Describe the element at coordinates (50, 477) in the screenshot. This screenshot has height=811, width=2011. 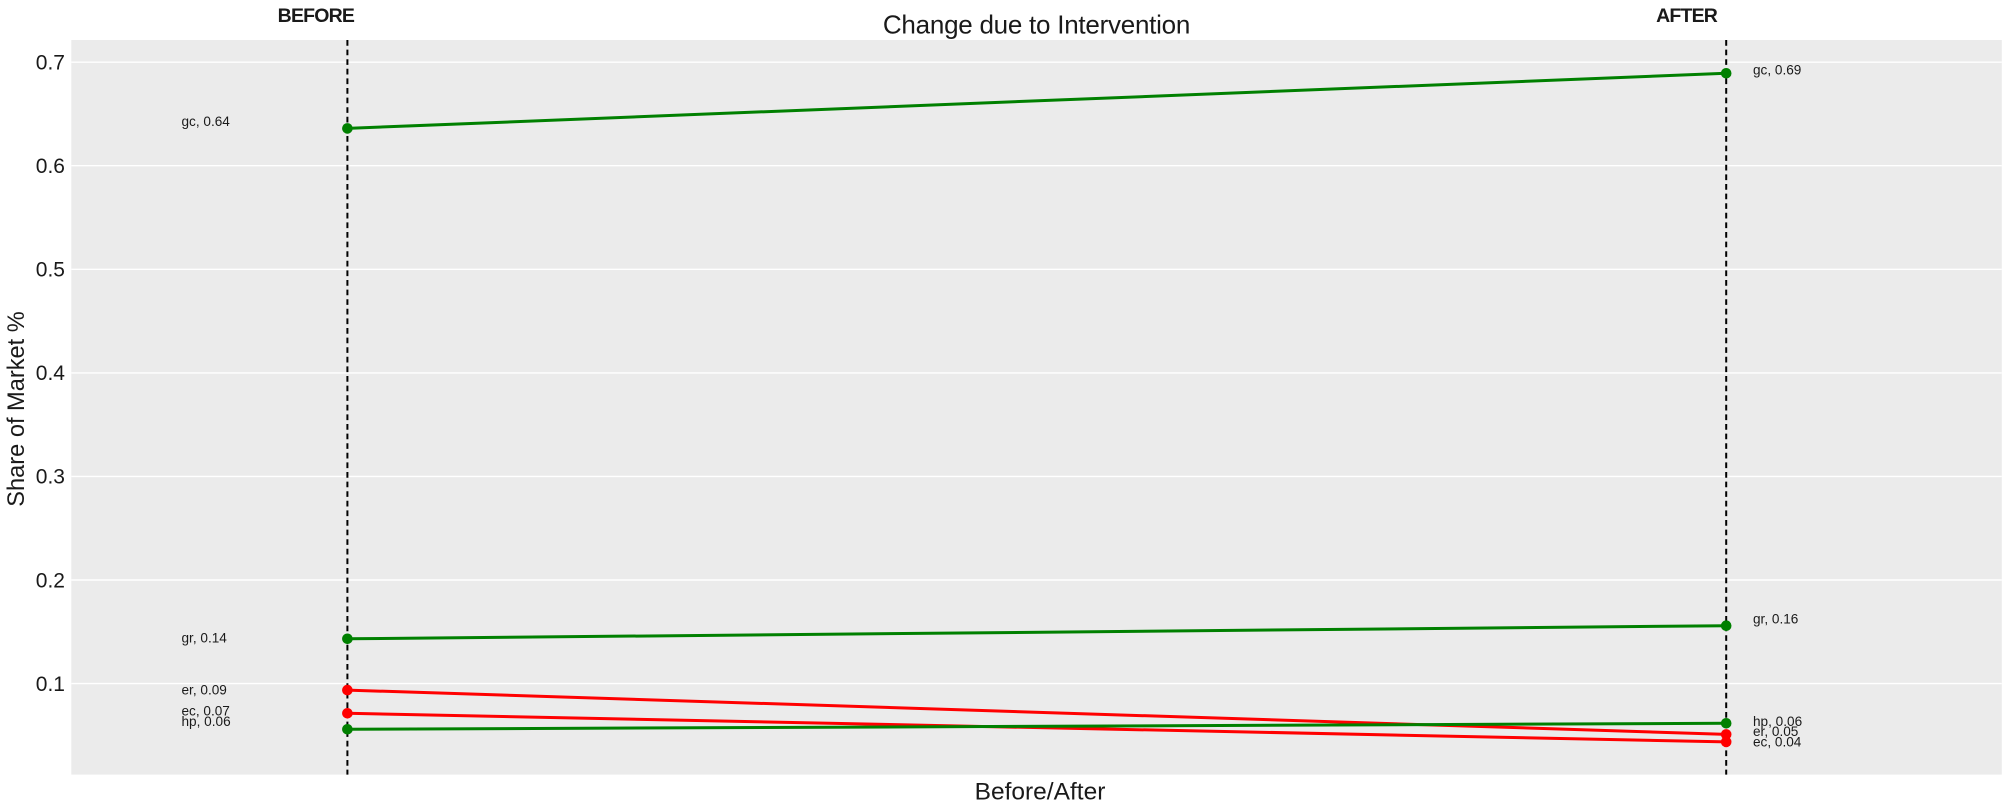
I see `svg-text: 0.3` at that location.